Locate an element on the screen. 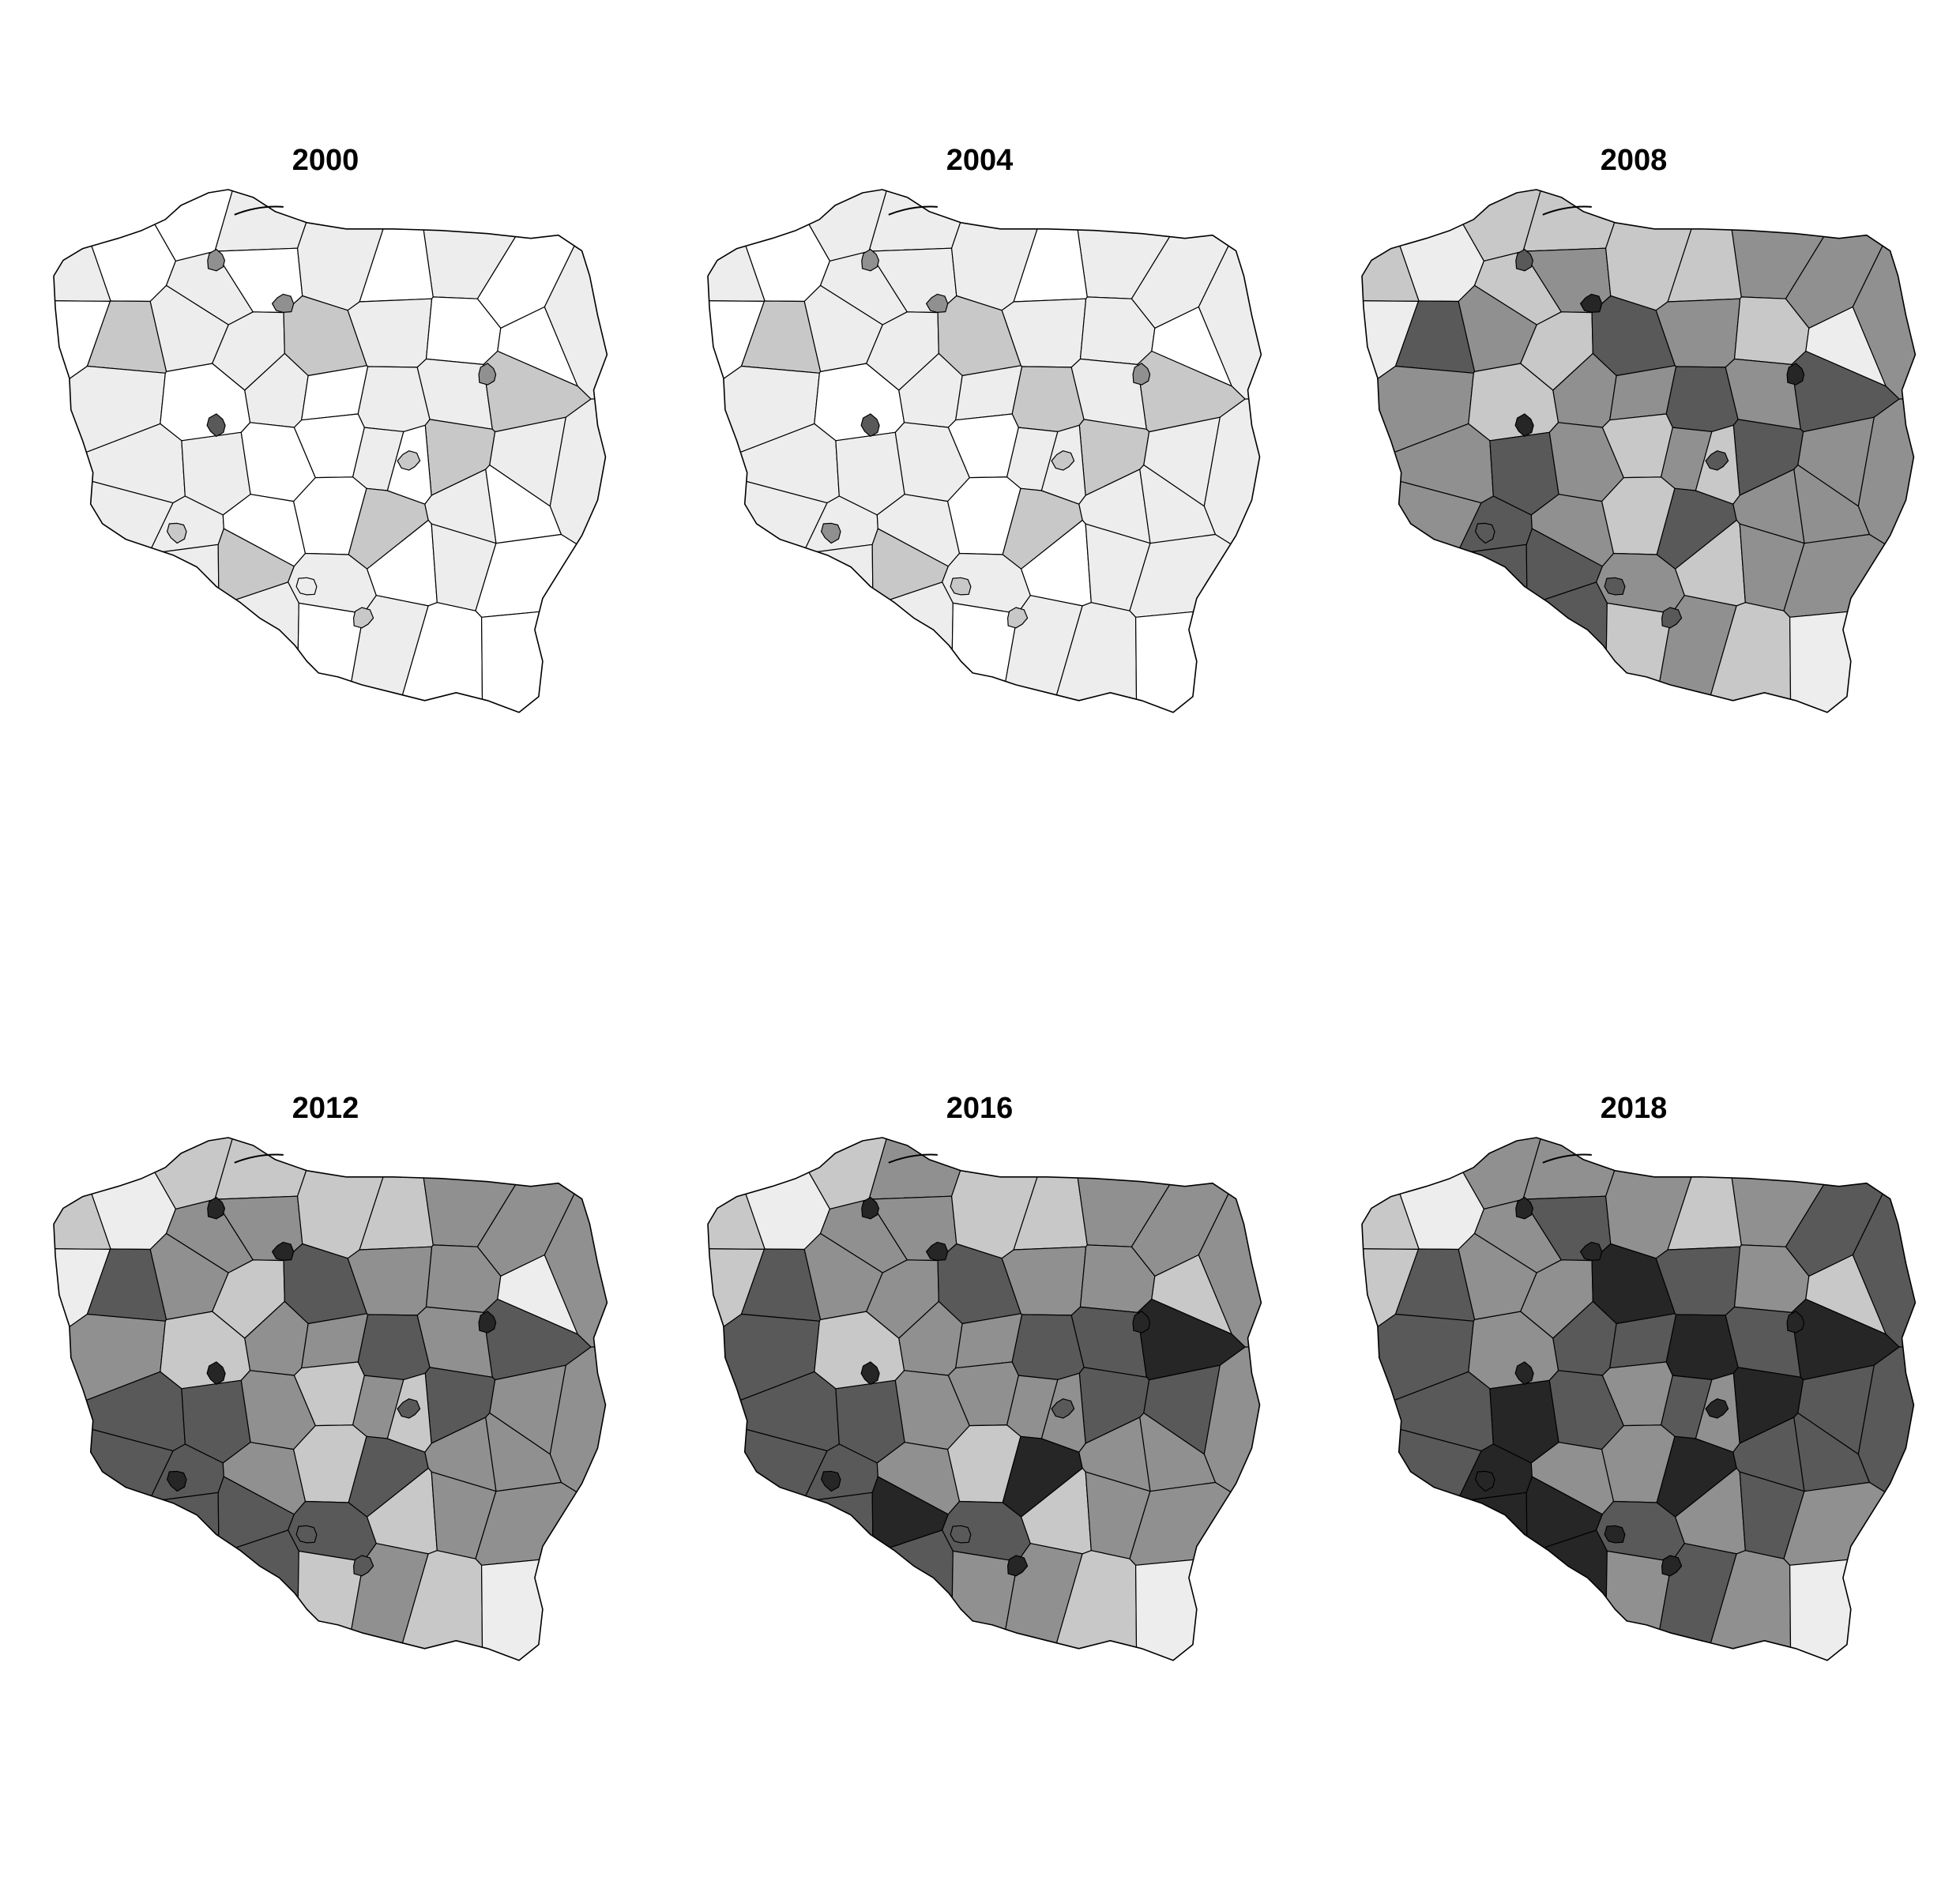 The image size is (1960, 1896). map-panel: 2018 is located at coordinates (1639, 1377).